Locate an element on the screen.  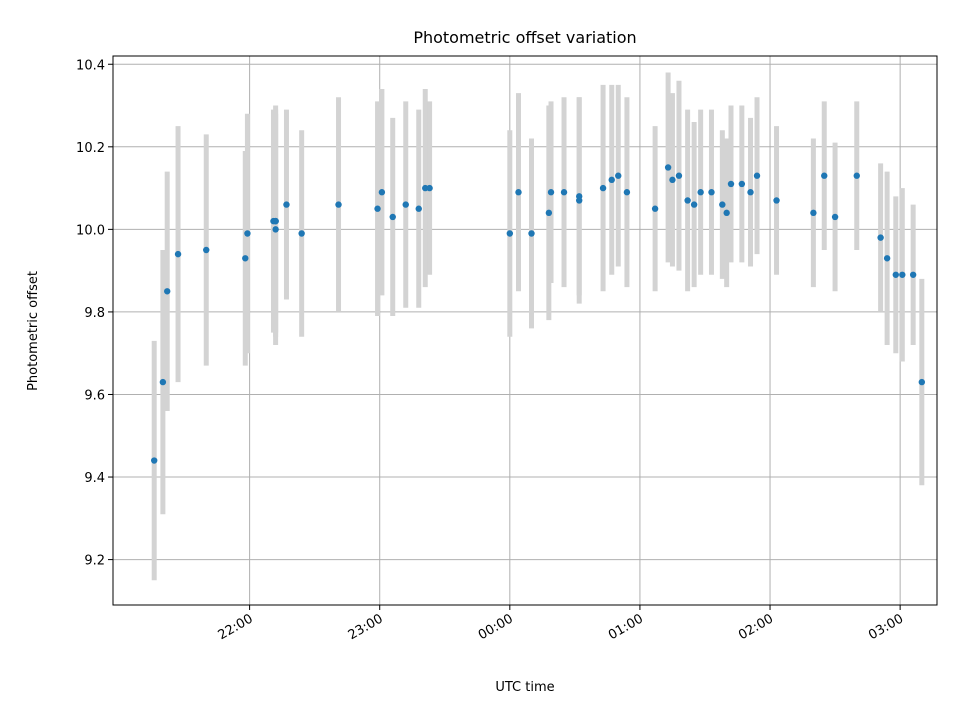
y-tick-label: 10.2 is located at coordinates (90, 148).